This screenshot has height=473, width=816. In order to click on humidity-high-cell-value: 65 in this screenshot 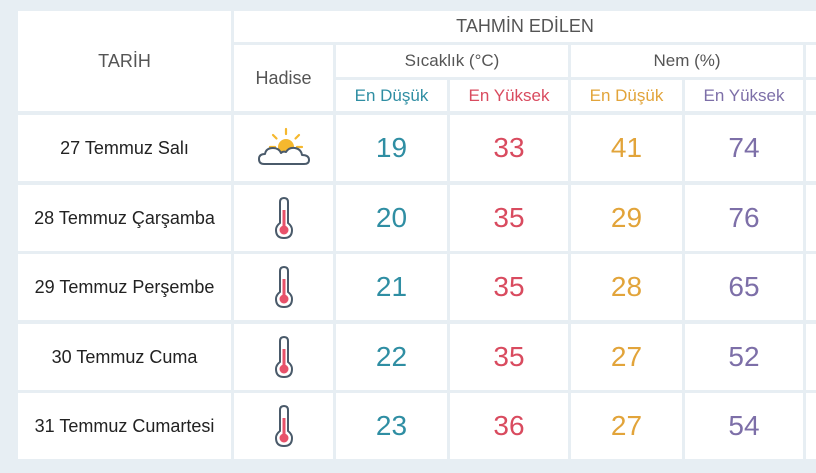, I will do `click(744, 286)`.